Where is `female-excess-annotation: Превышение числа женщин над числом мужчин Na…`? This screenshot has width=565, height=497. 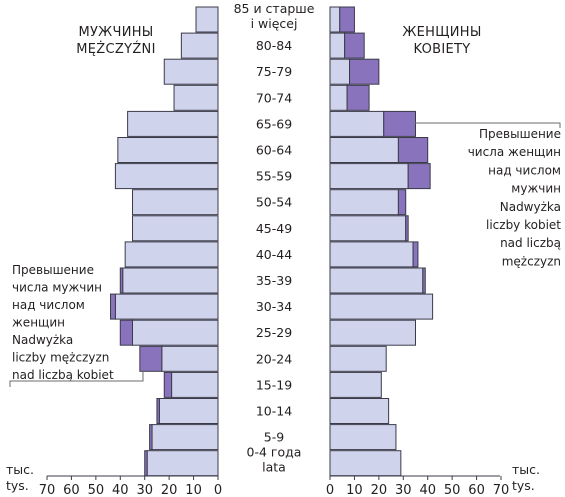
female-excess-annotation: Превышение числа женщин над числом мужчин Na… is located at coordinates (515, 197).